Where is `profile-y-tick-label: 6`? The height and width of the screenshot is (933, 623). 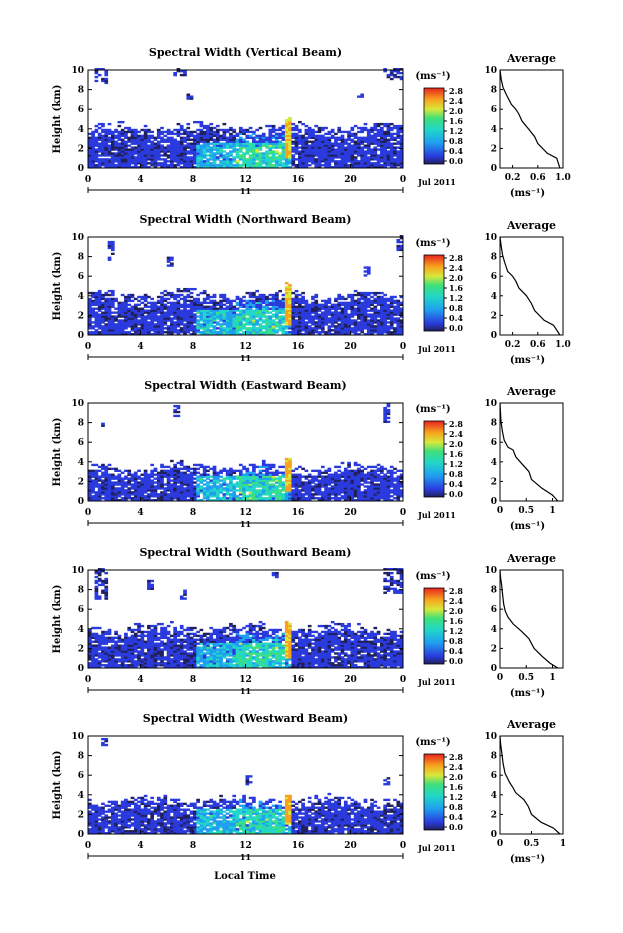 profile-y-tick-label: 6 is located at coordinates (494, 277).